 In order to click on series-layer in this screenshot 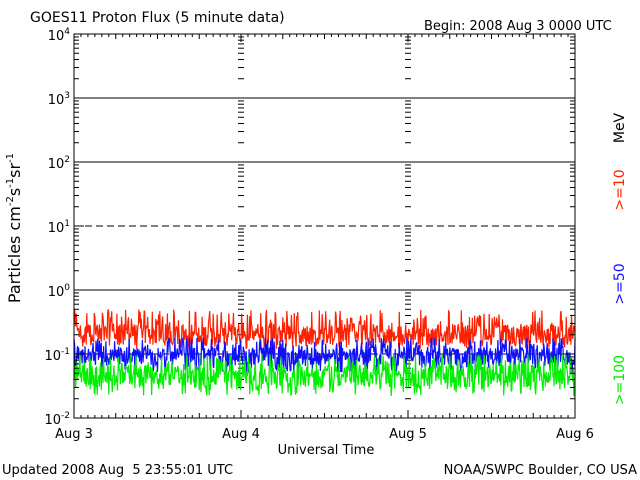, I will do `click(324, 353)`.